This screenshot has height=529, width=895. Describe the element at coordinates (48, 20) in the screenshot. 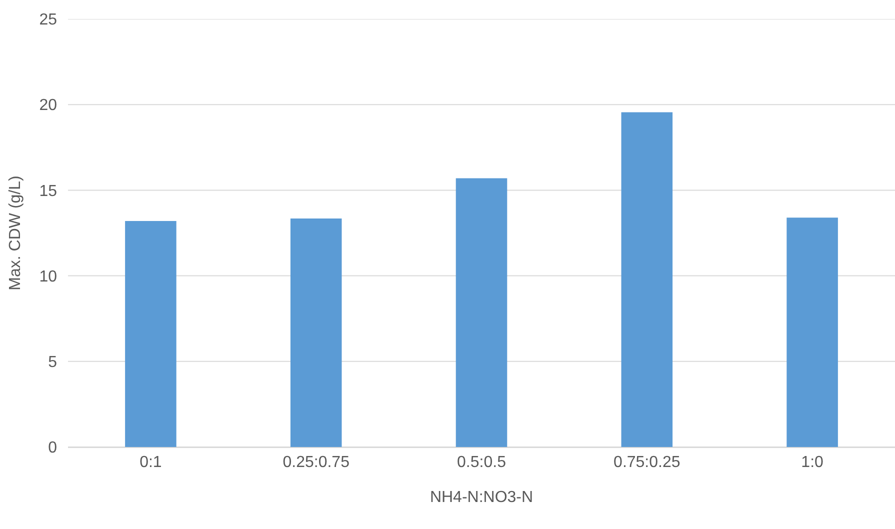

I see `y-tick-label: 25` at that location.